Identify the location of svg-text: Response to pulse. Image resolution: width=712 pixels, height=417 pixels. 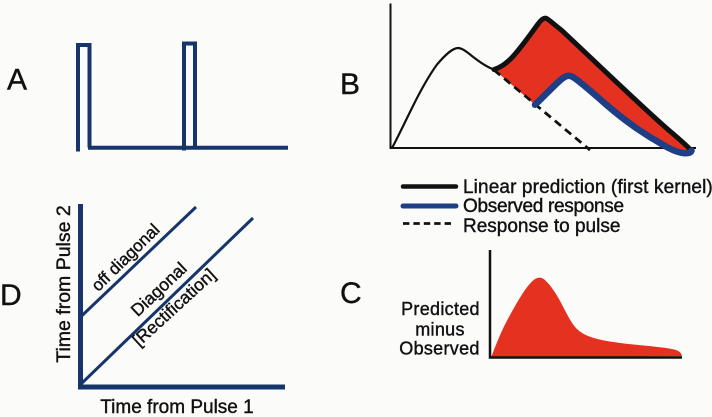
(541, 226).